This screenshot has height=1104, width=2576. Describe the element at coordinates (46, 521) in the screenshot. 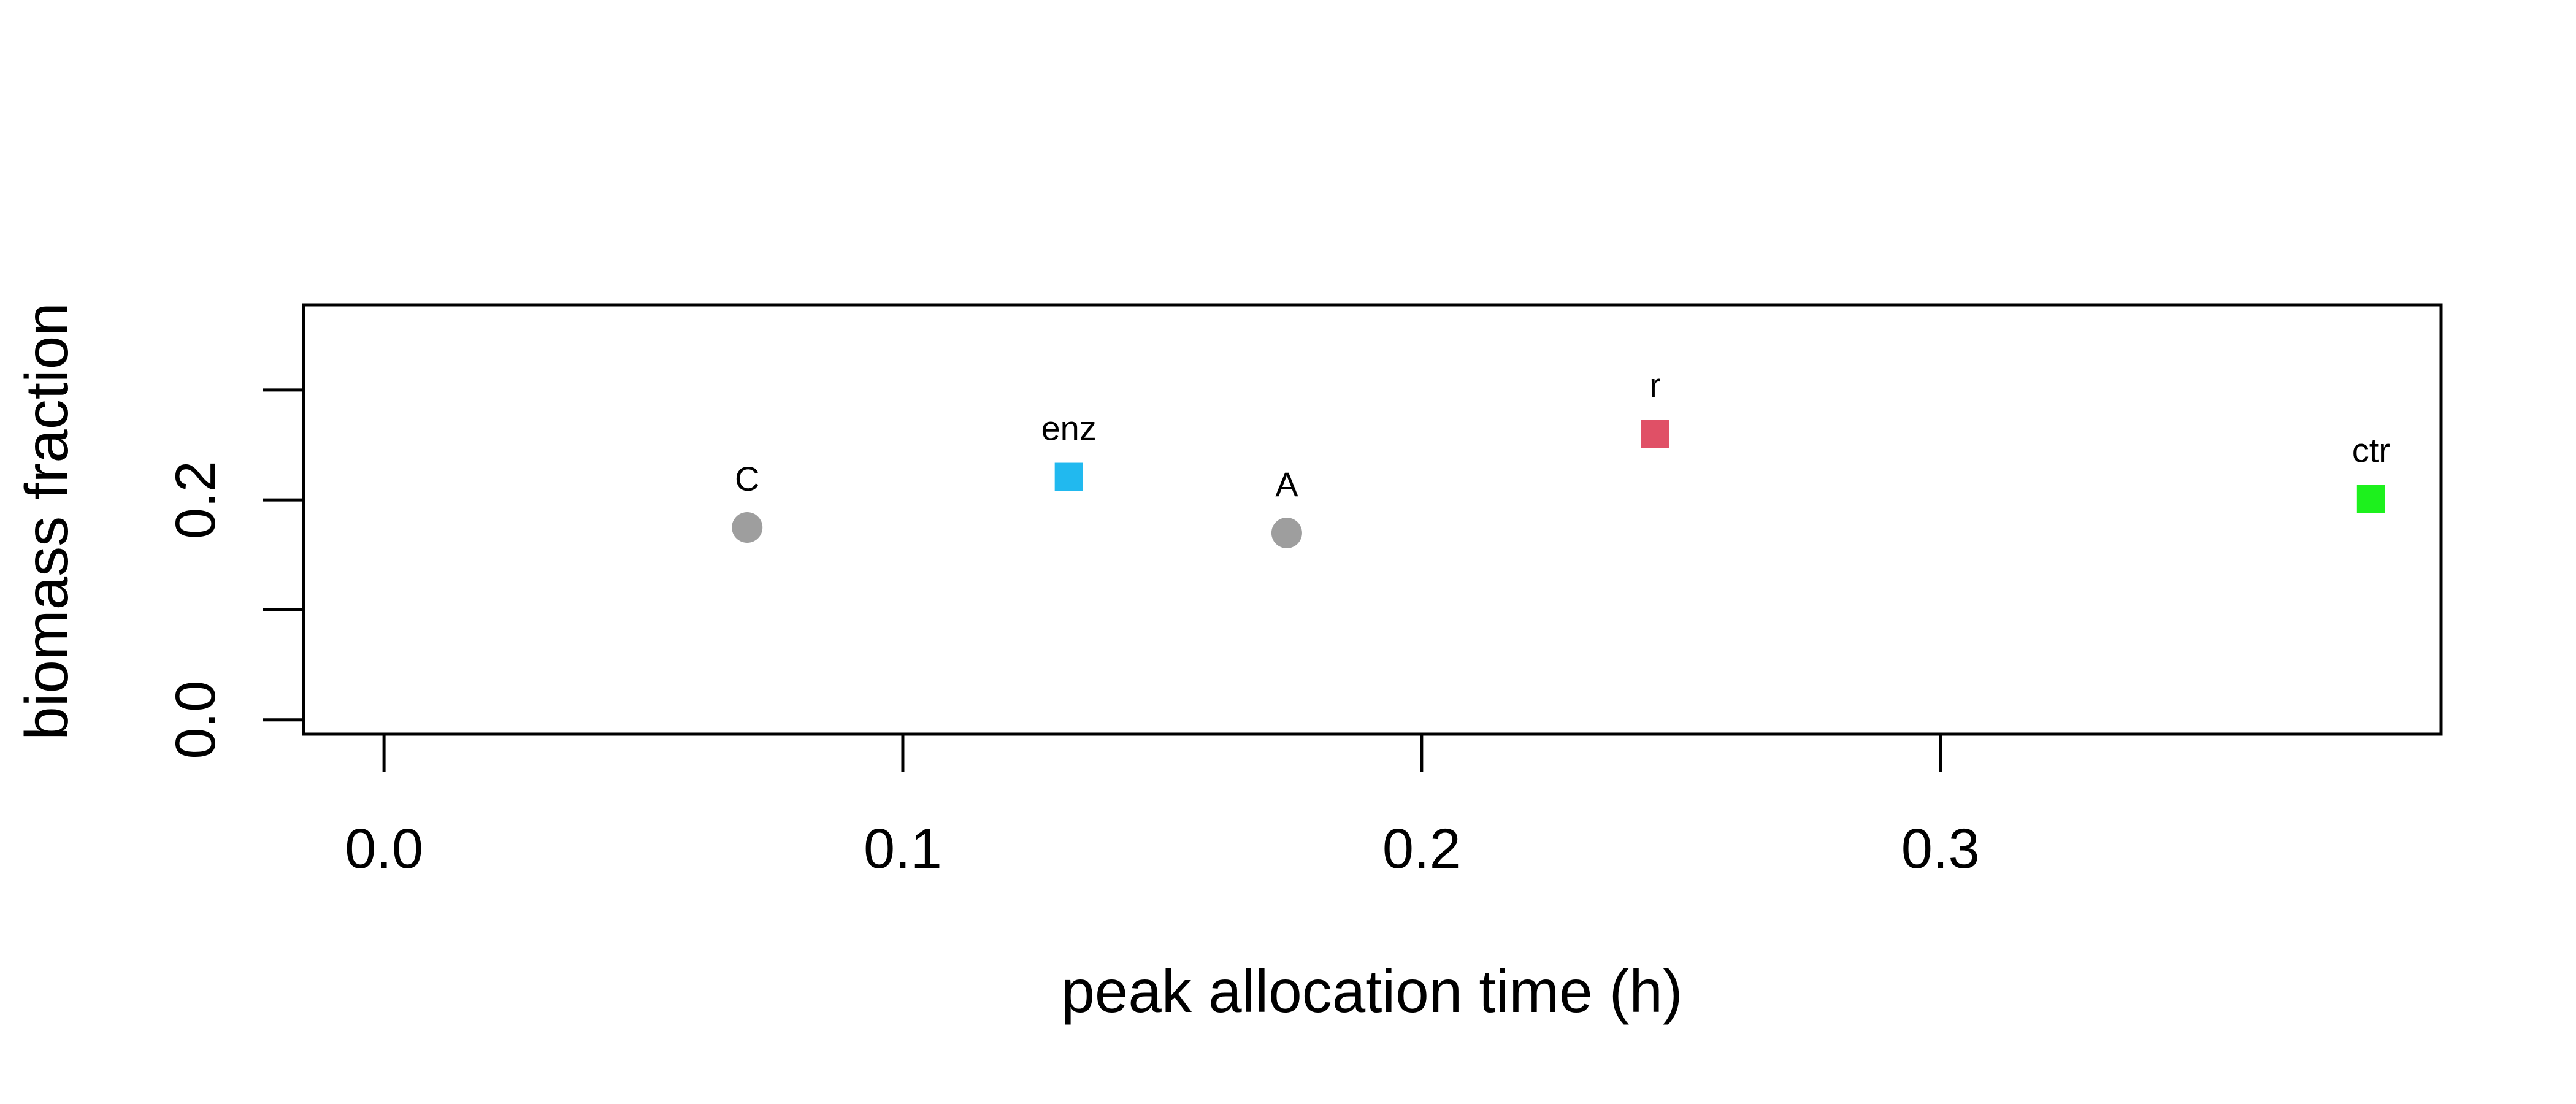

I see `y-axis-title: biomass fraction` at that location.